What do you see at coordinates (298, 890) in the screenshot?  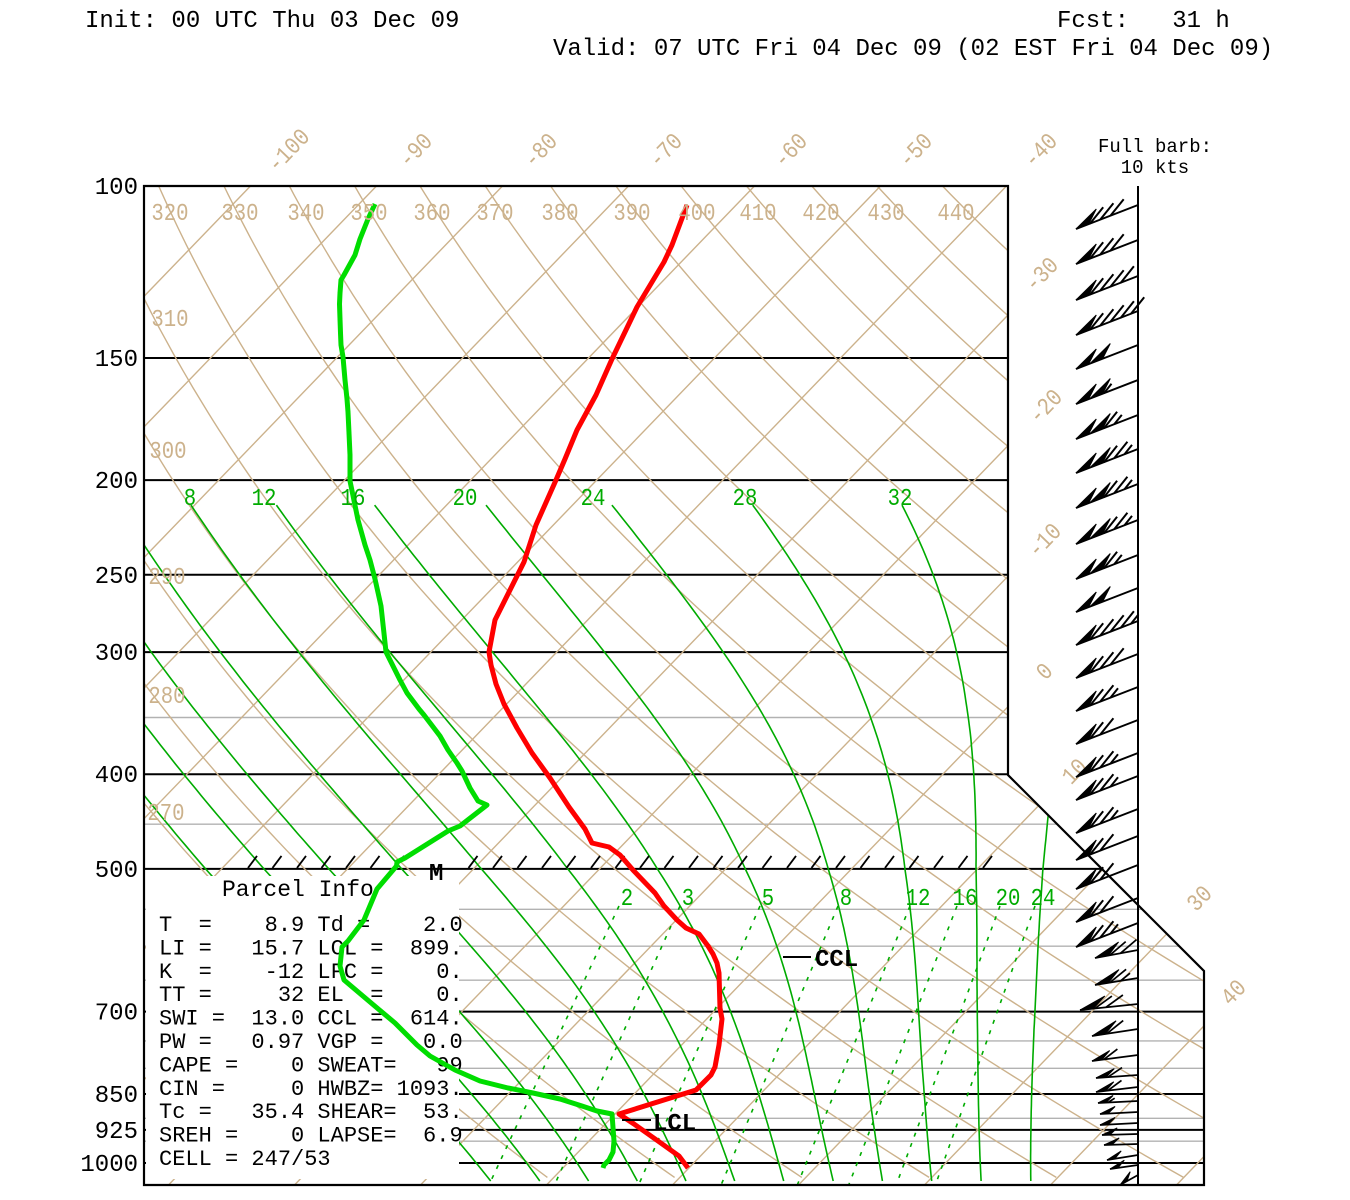 I see `svg-text: Parcel Info` at bounding box center [298, 890].